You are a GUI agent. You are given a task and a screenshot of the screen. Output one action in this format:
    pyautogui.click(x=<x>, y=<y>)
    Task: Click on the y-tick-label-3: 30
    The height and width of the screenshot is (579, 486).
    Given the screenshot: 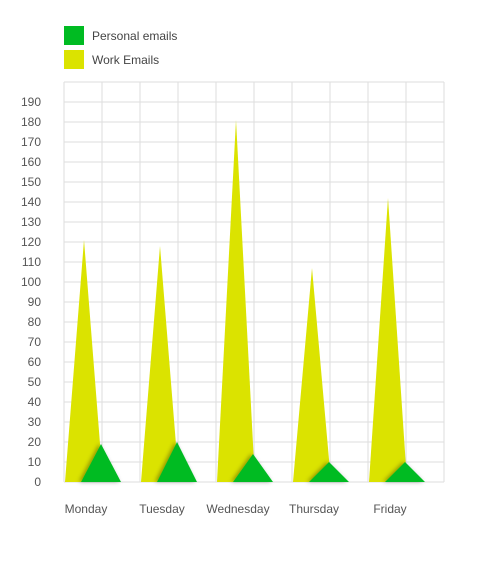 What is the action you would take?
    pyautogui.click(x=35, y=422)
    